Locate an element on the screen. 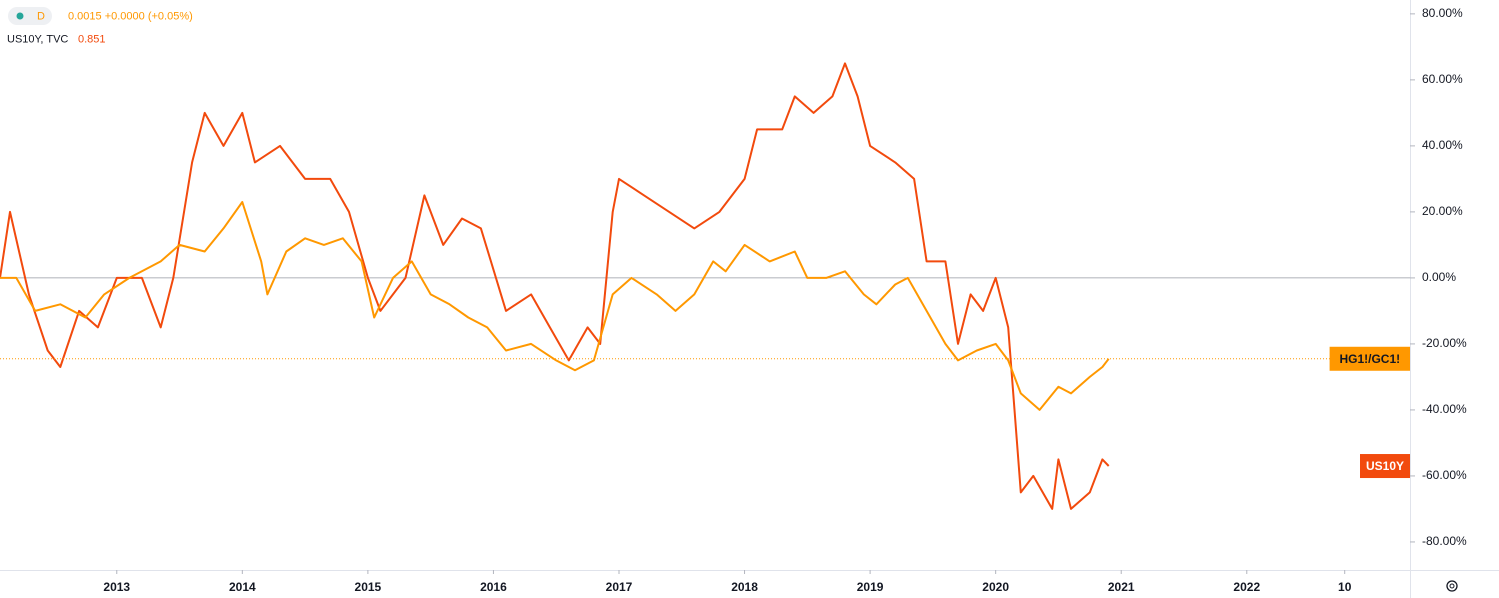  settings-icon is located at coordinates (1452, 586).